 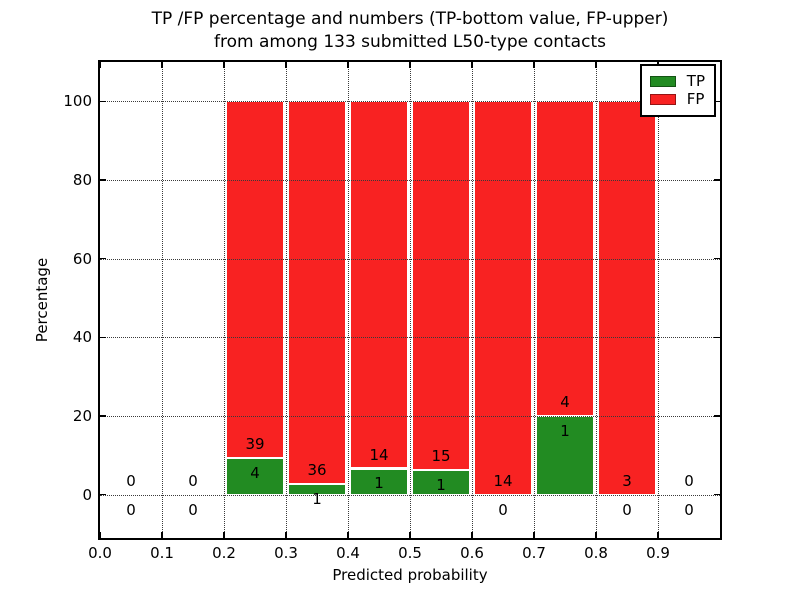 I want to click on legend: TP FP, so click(x=677, y=90).